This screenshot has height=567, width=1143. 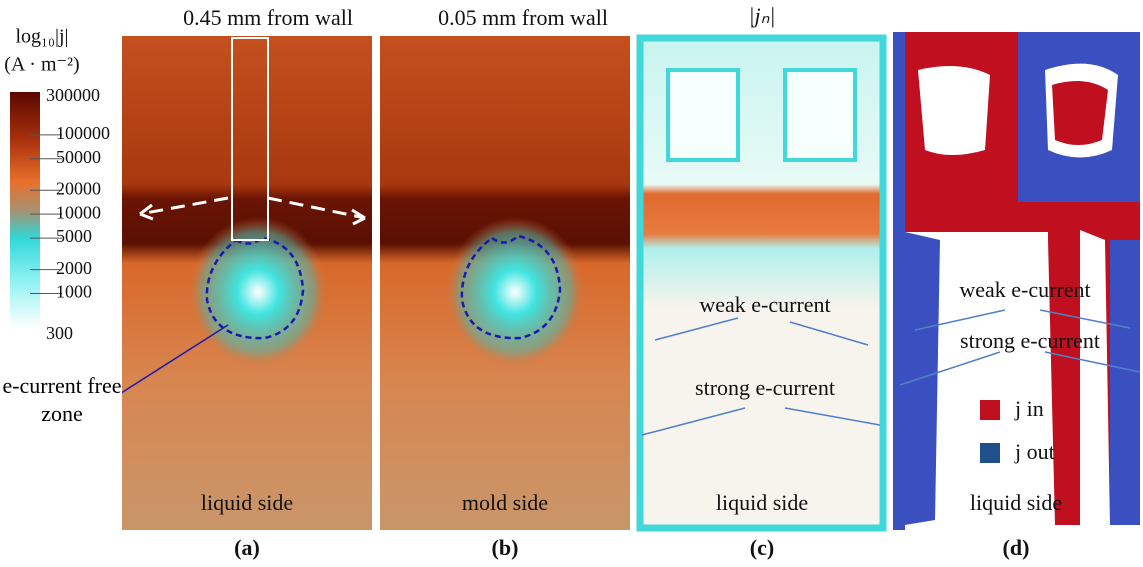 I want to click on legend-swatch-out, so click(x=990, y=453).